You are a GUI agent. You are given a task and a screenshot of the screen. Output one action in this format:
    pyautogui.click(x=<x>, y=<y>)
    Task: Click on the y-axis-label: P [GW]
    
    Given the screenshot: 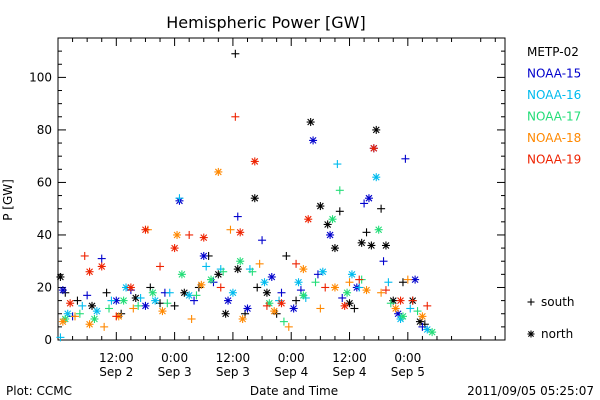 What is the action you would take?
    pyautogui.click(x=8, y=200)
    